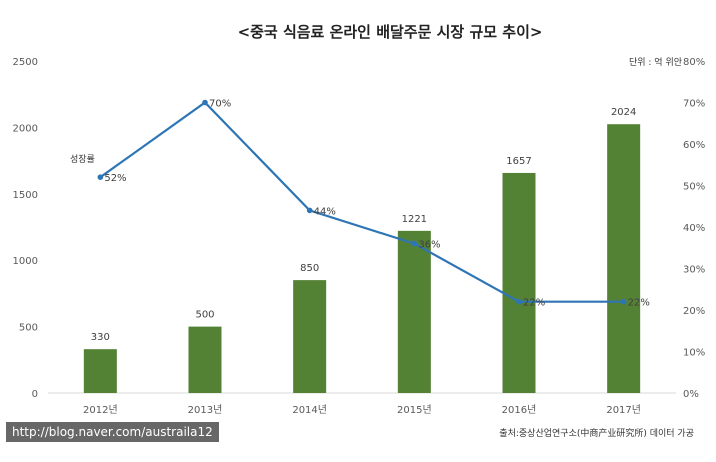 This screenshot has height=462, width=716. I want to click on right-axis: 0% 10% 20% 30% 40% 50% 60% 70% 80%, so click(694, 228).